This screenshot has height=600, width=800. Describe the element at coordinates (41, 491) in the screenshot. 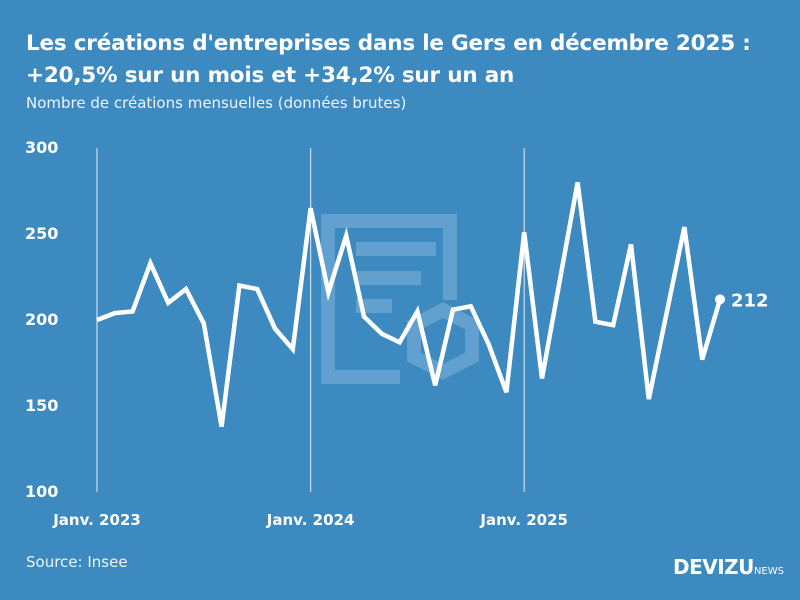

I see `y-tick-label: 100` at that location.